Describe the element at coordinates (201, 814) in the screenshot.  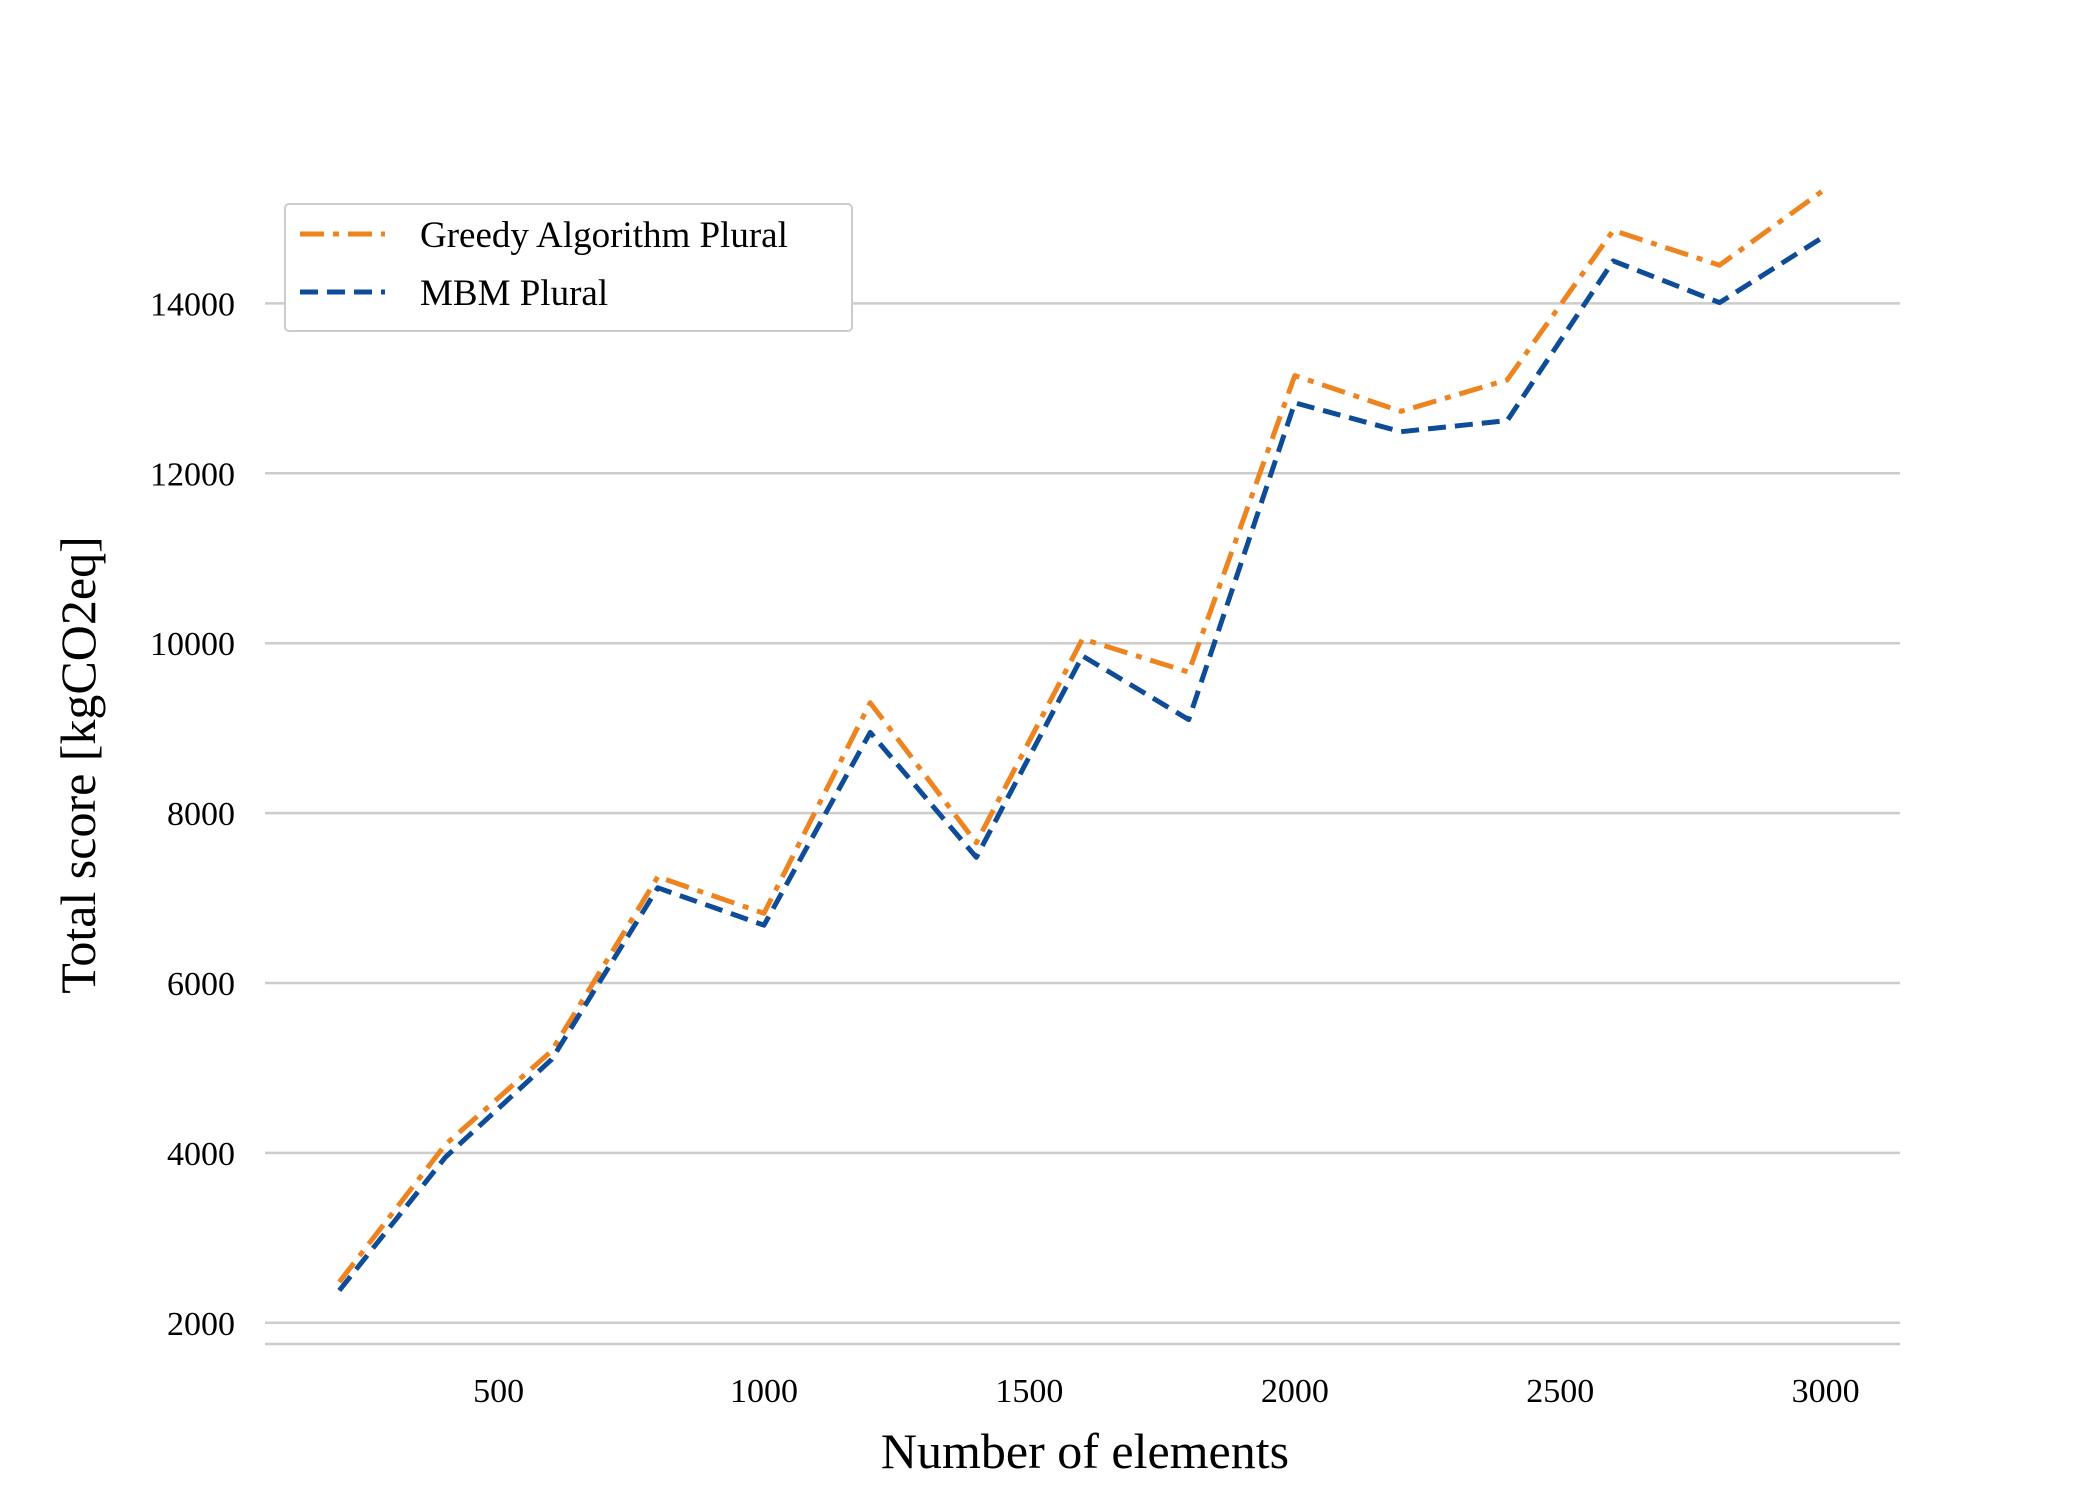
I see `y-tick-label: 8000` at that location.